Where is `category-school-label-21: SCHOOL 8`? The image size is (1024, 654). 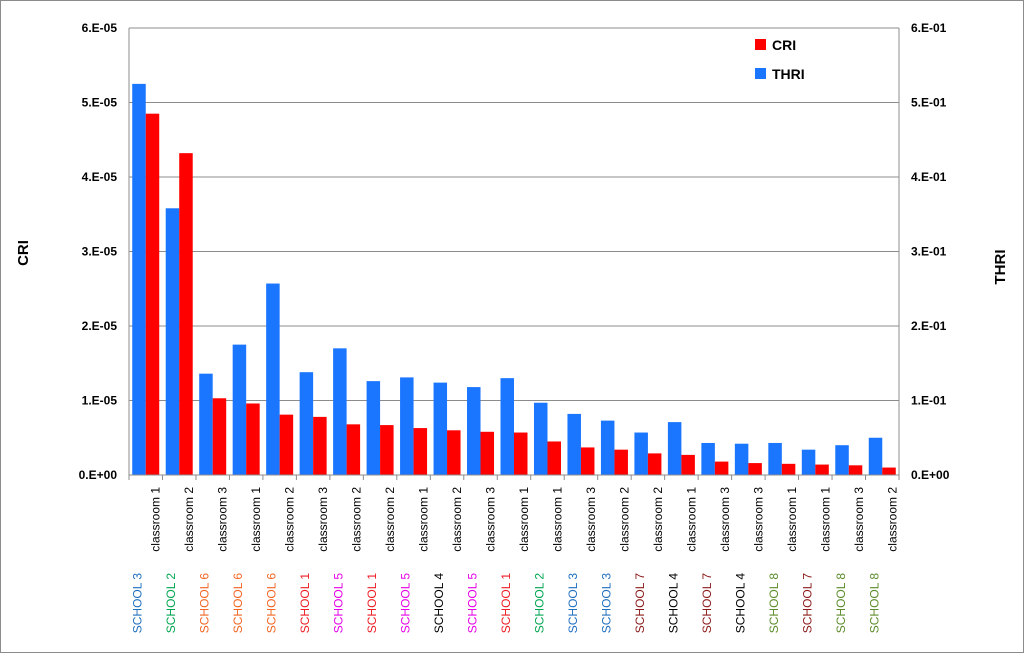 category-school-label-21: SCHOOL 8 is located at coordinates (841, 603).